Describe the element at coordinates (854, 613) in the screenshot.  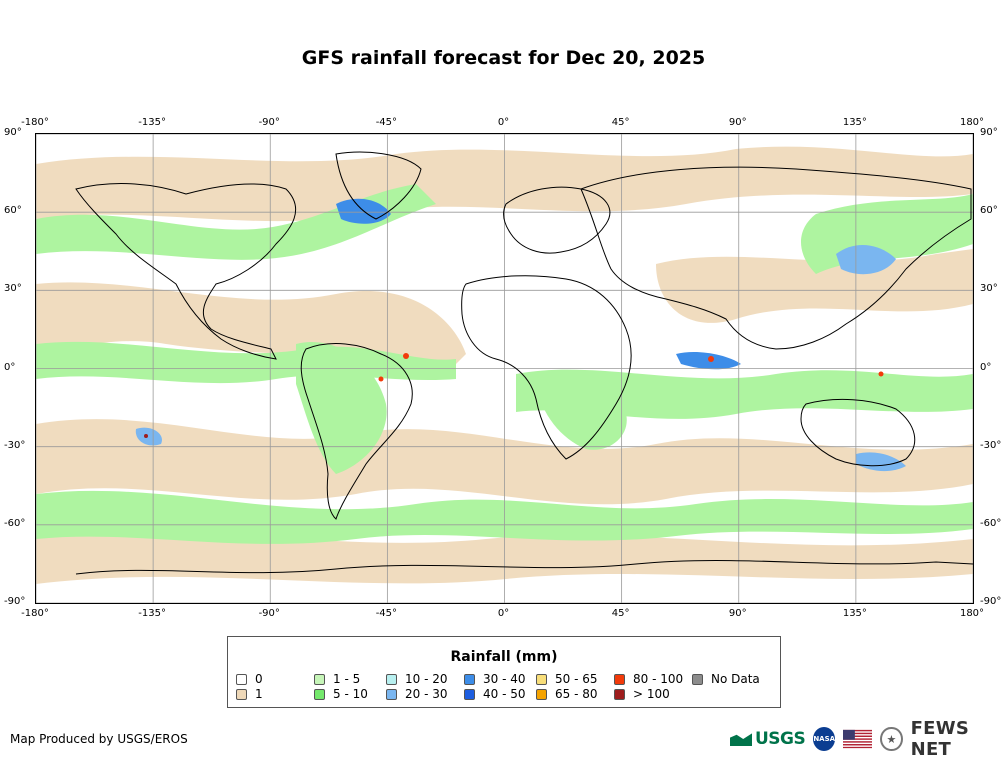
I see `longitude-tick-bottom: 135°` at that location.